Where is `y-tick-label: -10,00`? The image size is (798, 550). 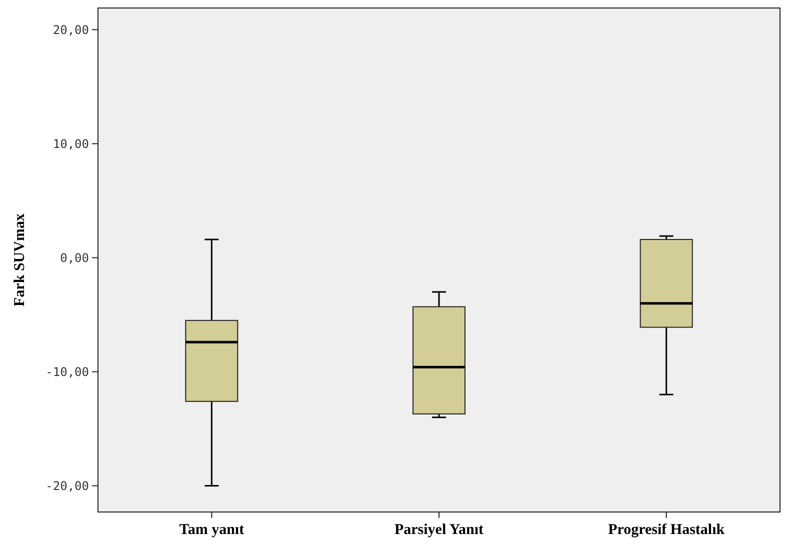
y-tick-label: -10,00 is located at coordinates (67, 371).